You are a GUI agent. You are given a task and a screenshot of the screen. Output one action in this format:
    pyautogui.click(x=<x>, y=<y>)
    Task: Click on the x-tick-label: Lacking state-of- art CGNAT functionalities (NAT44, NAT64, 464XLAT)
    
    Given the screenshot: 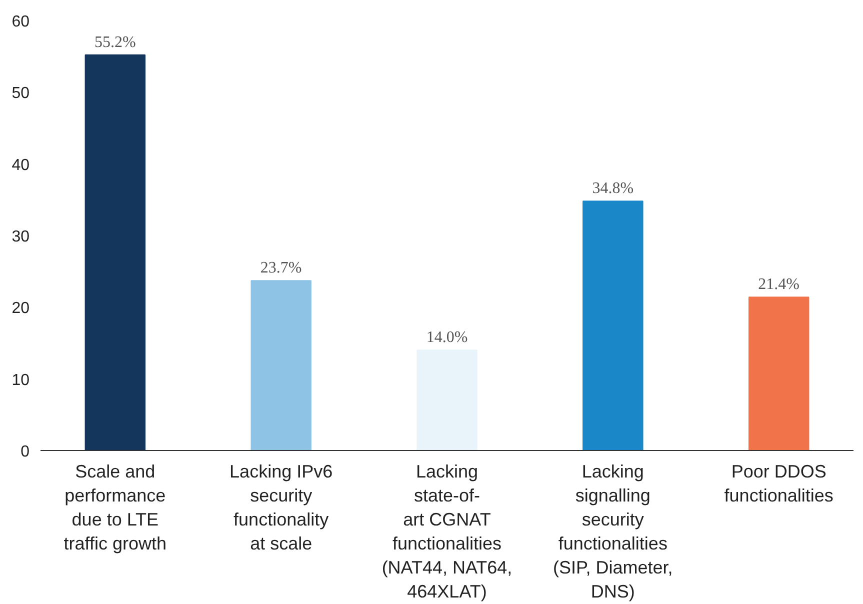 What is the action you would take?
    pyautogui.click(x=447, y=532)
    